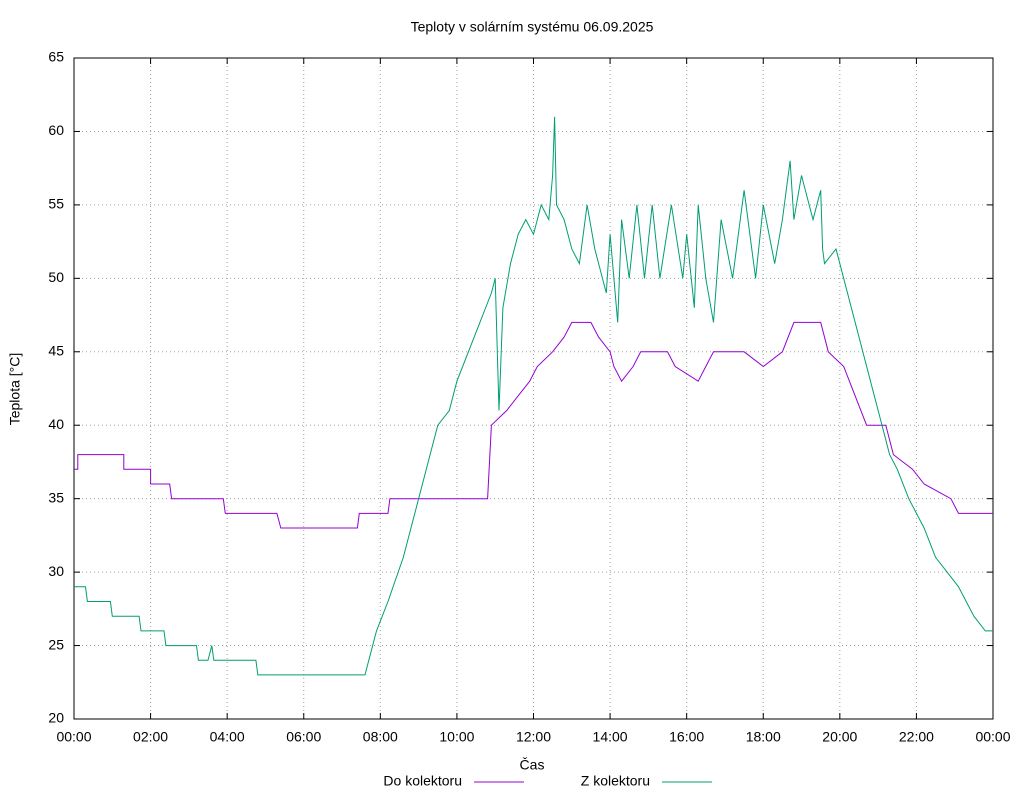 This screenshot has width=1024, height=800. What do you see at coordinates (533, 737) in the screenshot?
I see `x-tick-label: 12:00` at bounding box center [533, 737].